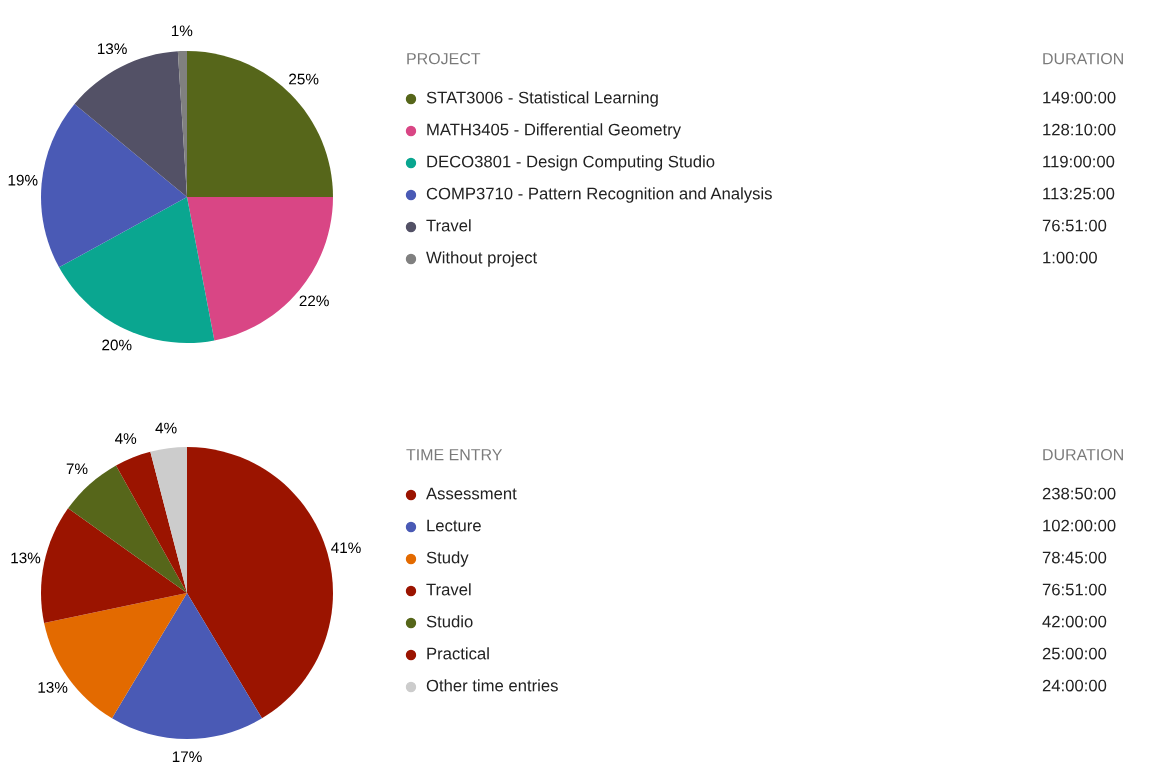 Image resolution: width=1157 pixels, height=777 pixels. What do you see at coordinates (444, 58) in the screenshot?
I see `legend-title: PROJECT` at bounding box center [444, 58].